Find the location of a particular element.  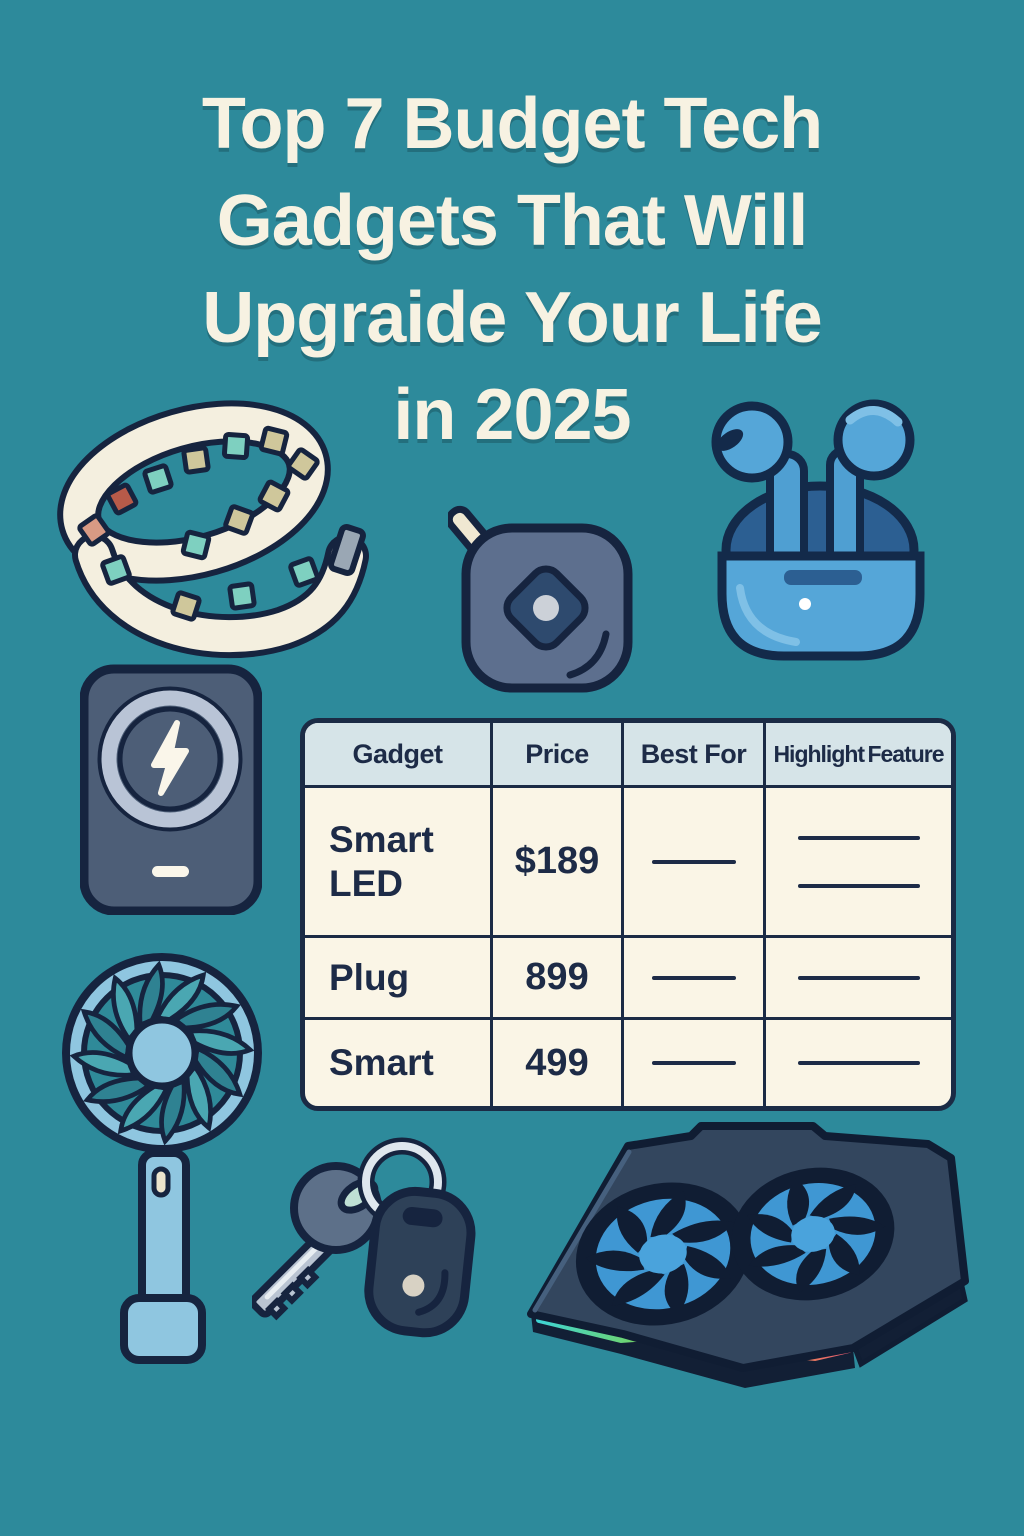

table-header-price: Price is located at coordinates (558, 754).